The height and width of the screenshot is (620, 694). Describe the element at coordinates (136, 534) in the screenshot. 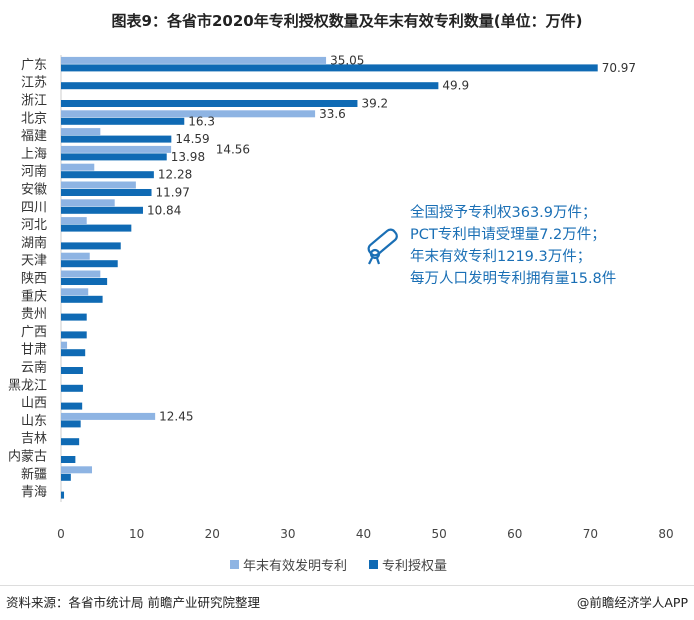

I see `x-tick-label: 10` at that location.